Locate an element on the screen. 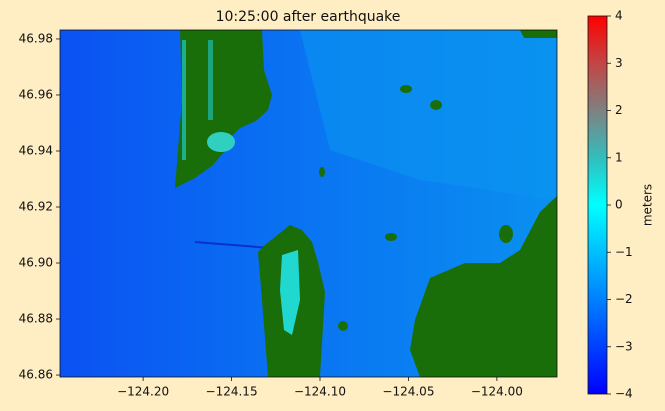  y-tick-label: 46.98 is located at coordinates (36, 38).